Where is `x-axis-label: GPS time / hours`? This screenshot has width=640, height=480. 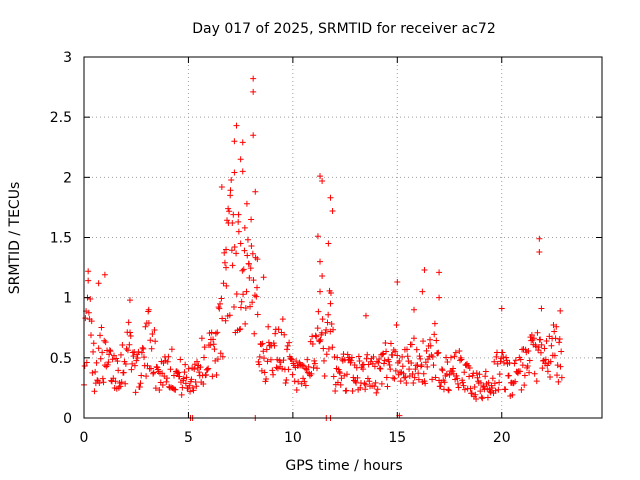 x-axis-label: GPS time / hours is located at coordinates (343, 466).